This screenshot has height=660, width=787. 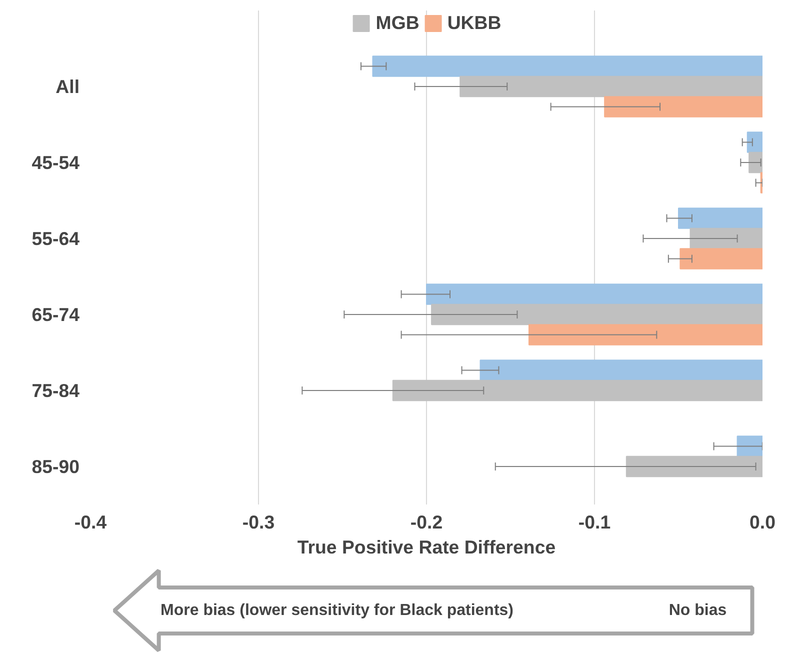 I want to click on y-tick-label: 65-74, so click(x=56, y=314).